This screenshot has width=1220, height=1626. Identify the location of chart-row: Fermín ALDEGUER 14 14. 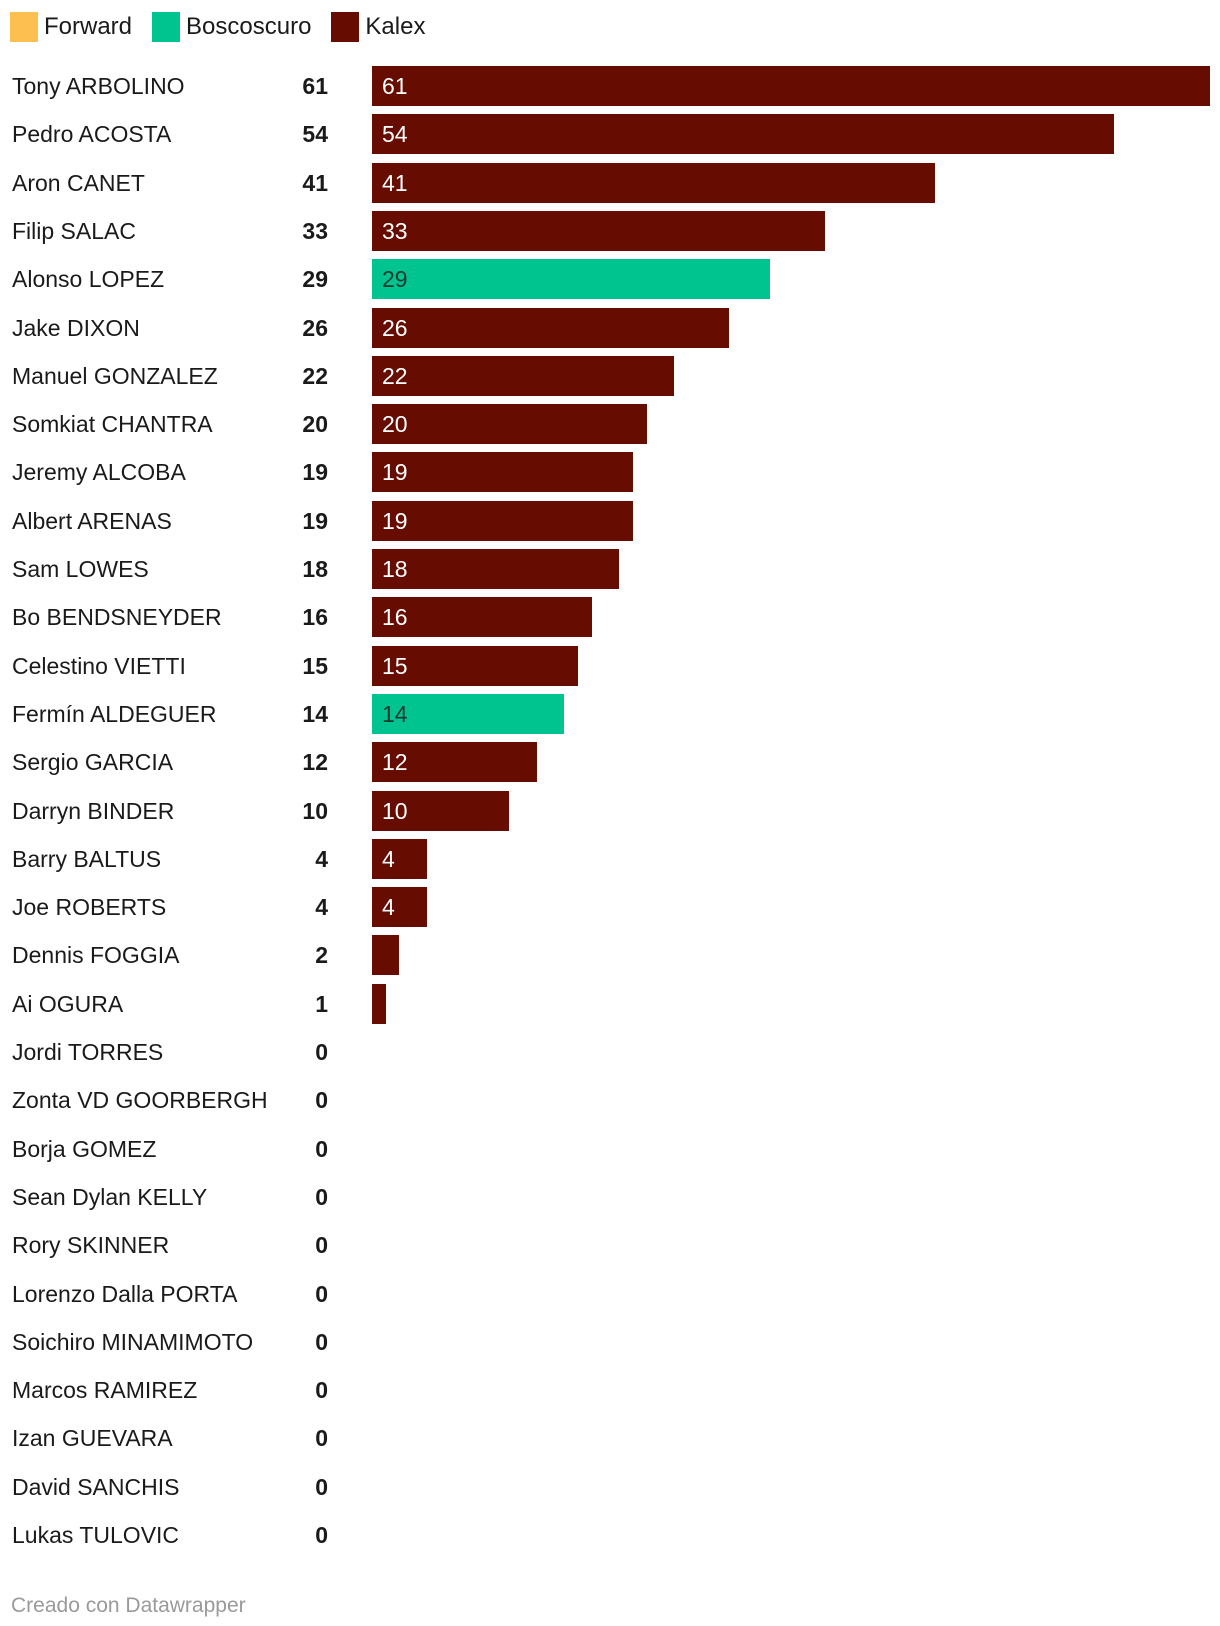
(610, 713).